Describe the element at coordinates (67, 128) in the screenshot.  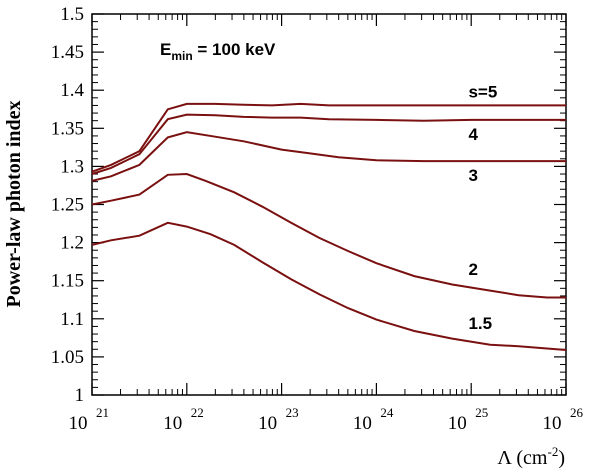
I see `y-tick-label: 1.35` at that location.